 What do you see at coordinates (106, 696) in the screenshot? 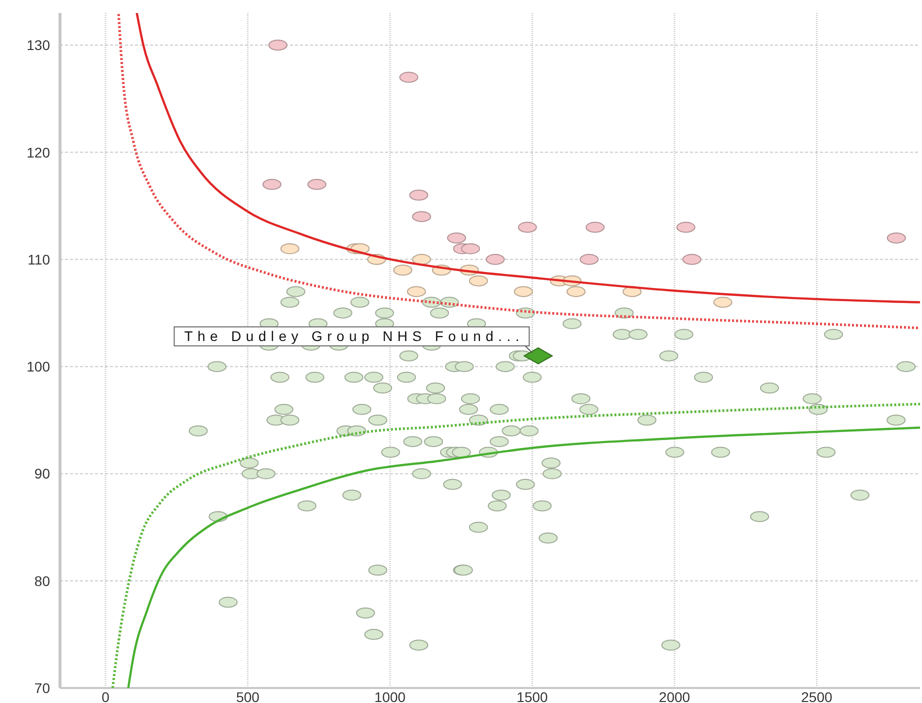
I see `x-tick-label: 0` at bounding box center [106, 696].